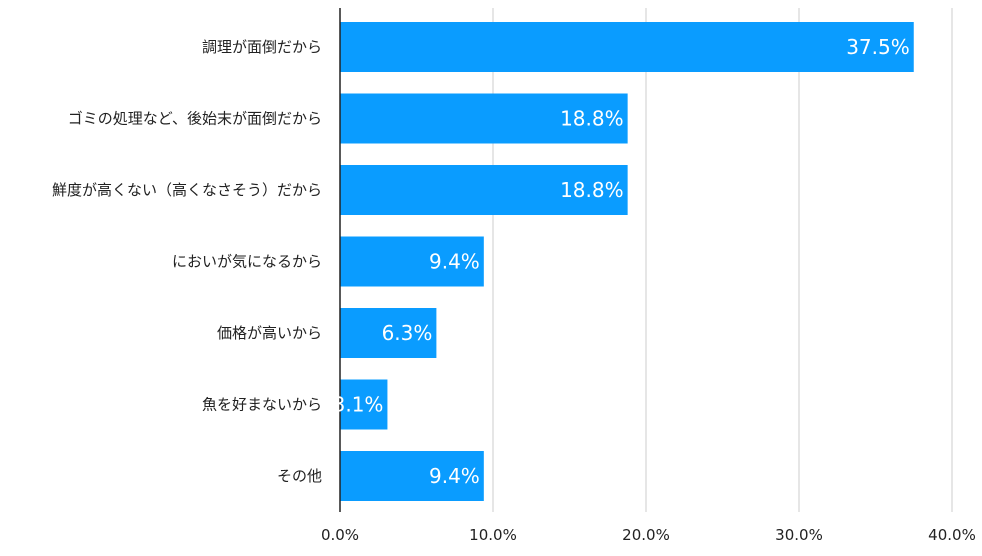  What do you see at coordinates (187, 190) in the screenshot?
I see `category-label: 鮮度が高くない（高くなさそう）だから` at bounding box center [187, 190].